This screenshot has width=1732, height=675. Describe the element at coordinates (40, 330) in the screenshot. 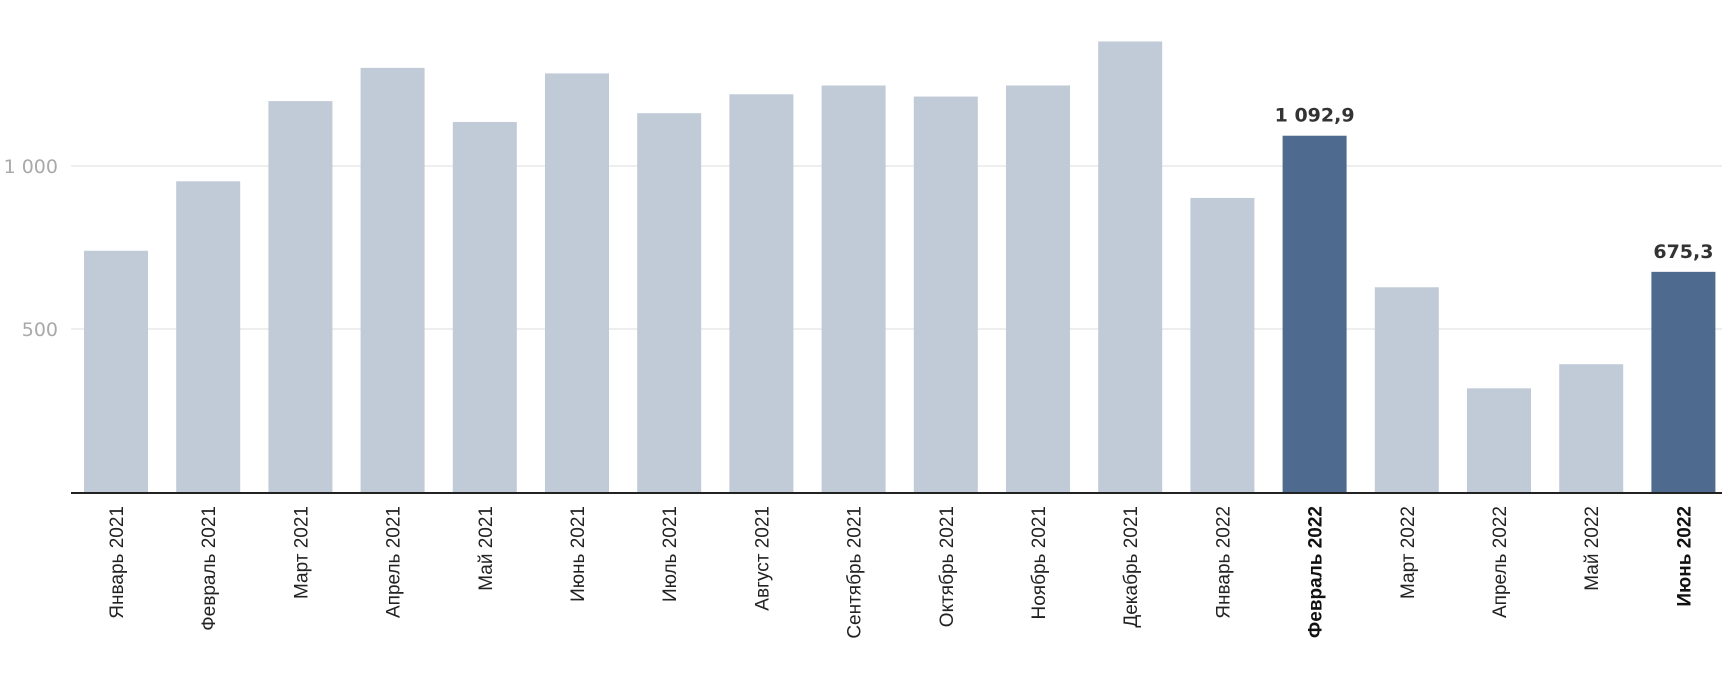

I see `y-tick-label: 500` at that location.